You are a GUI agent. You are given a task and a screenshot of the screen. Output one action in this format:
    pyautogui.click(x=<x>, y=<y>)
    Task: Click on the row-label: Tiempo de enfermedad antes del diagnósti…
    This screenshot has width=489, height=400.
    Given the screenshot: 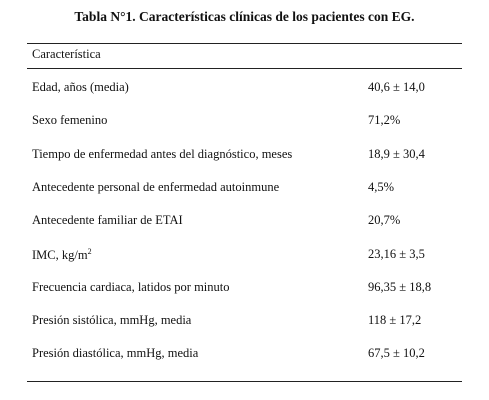 What is the action you would take?
    pyautogui.click(x=162, y=154)
    